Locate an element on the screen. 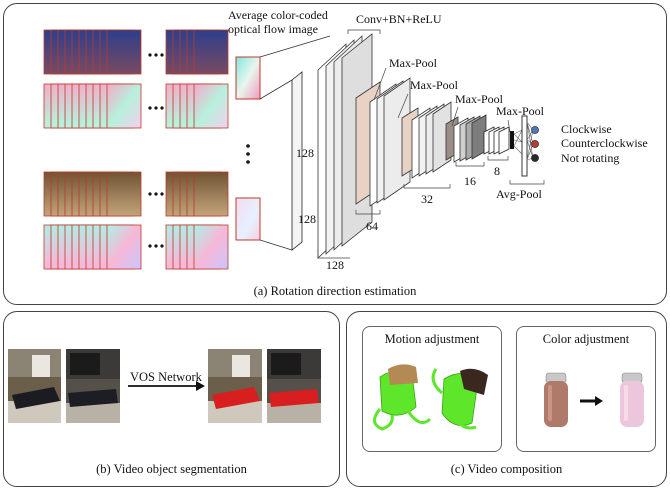 The image size is (670, 490). conv-bn-relu-label: Conv+BN+ReLU is located at coordinates (399, 19).